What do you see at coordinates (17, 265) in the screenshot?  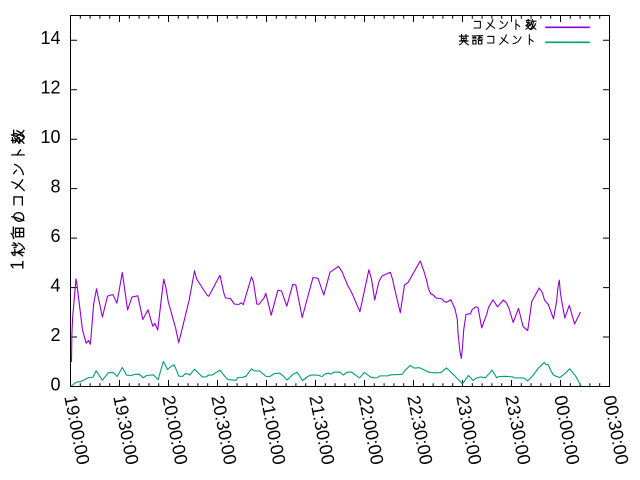 I see `svg-text: 1` at bounding box center [17, 265].